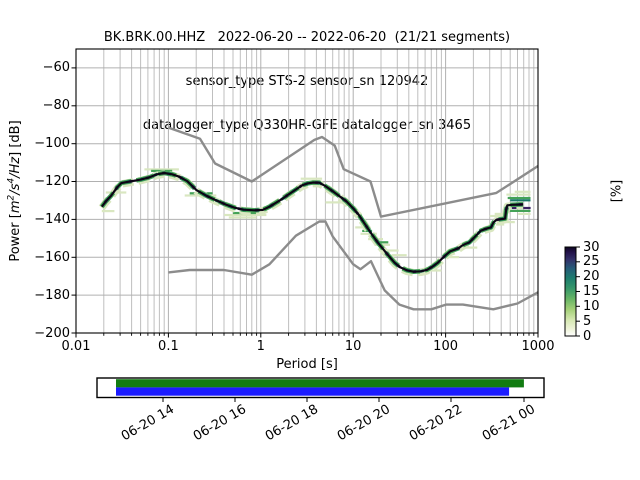  I want to click on y-tick-label: −60, so click(56, 68).